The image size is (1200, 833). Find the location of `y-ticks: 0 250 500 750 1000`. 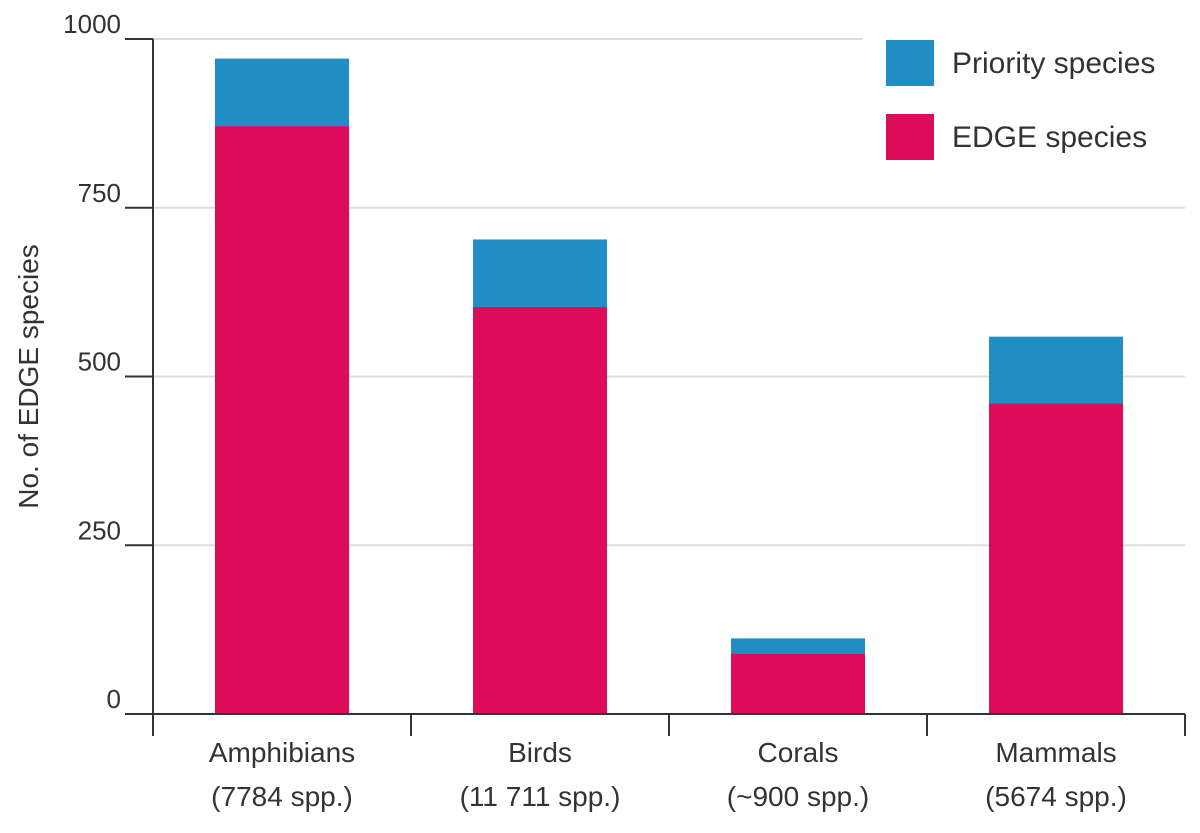

y-ticks: 0 250 500 750 1000 is located at coordinates (108, 362).